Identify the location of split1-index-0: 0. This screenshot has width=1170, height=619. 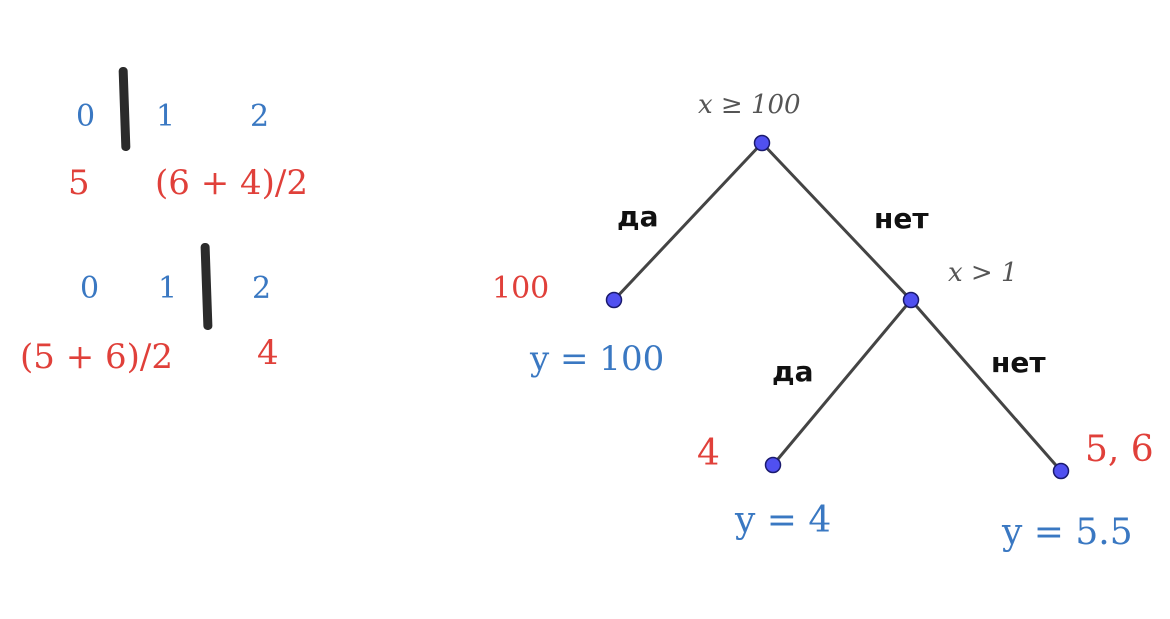
(86, 116).